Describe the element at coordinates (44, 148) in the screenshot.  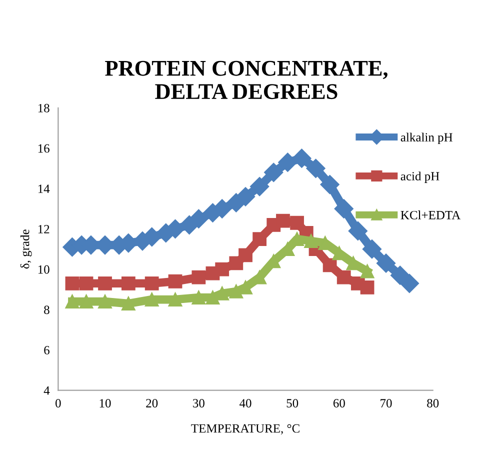
I see `y-tick-label: 16` at that location.